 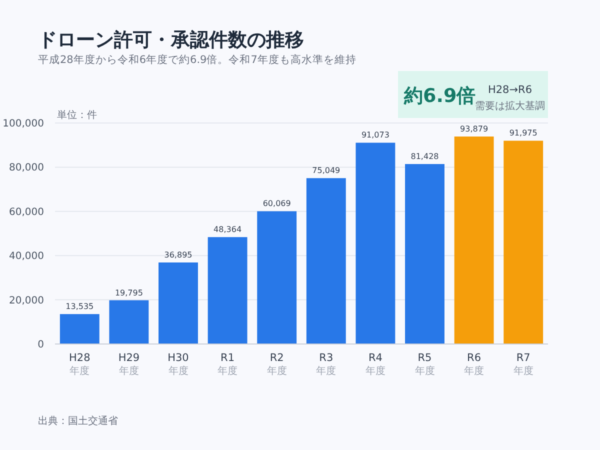 What do you see at coordinates (474, 364) in the screenshot?
I see `x-tick-label: R6 年度` at bounding box center [474, 364].